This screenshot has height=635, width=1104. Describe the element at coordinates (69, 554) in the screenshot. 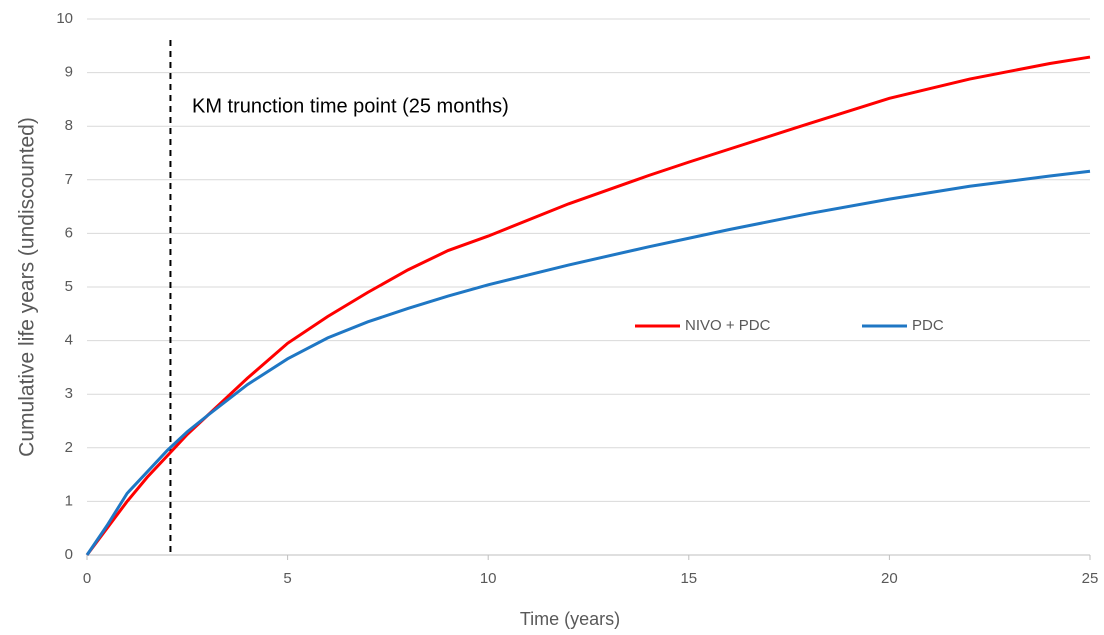

I see `y-tick-label: 0` at that location.